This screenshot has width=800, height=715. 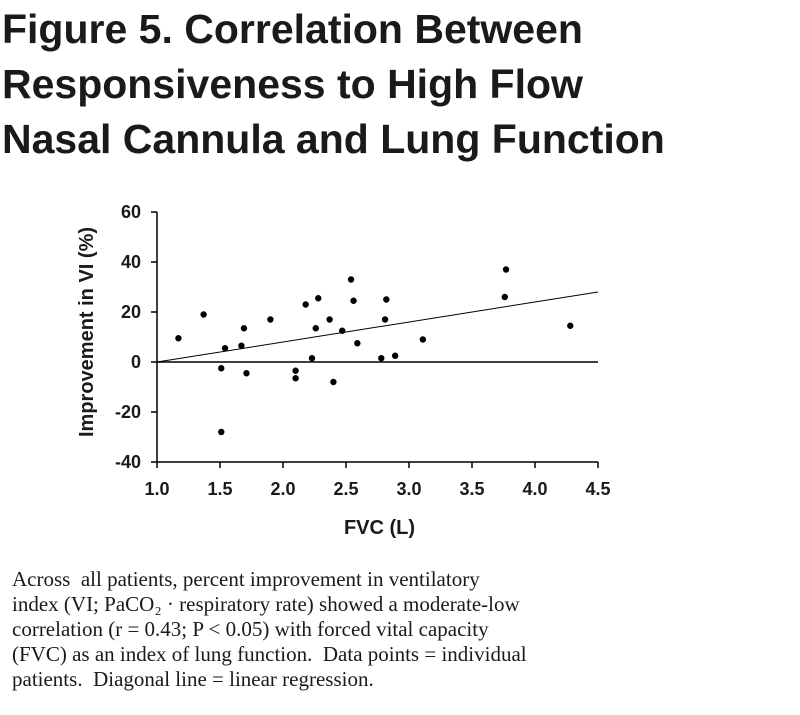 What do you see at coordinates (408, 489) in the screenshot?
I see `x-tick-label: 3.0` at bounding box center [408, 489].